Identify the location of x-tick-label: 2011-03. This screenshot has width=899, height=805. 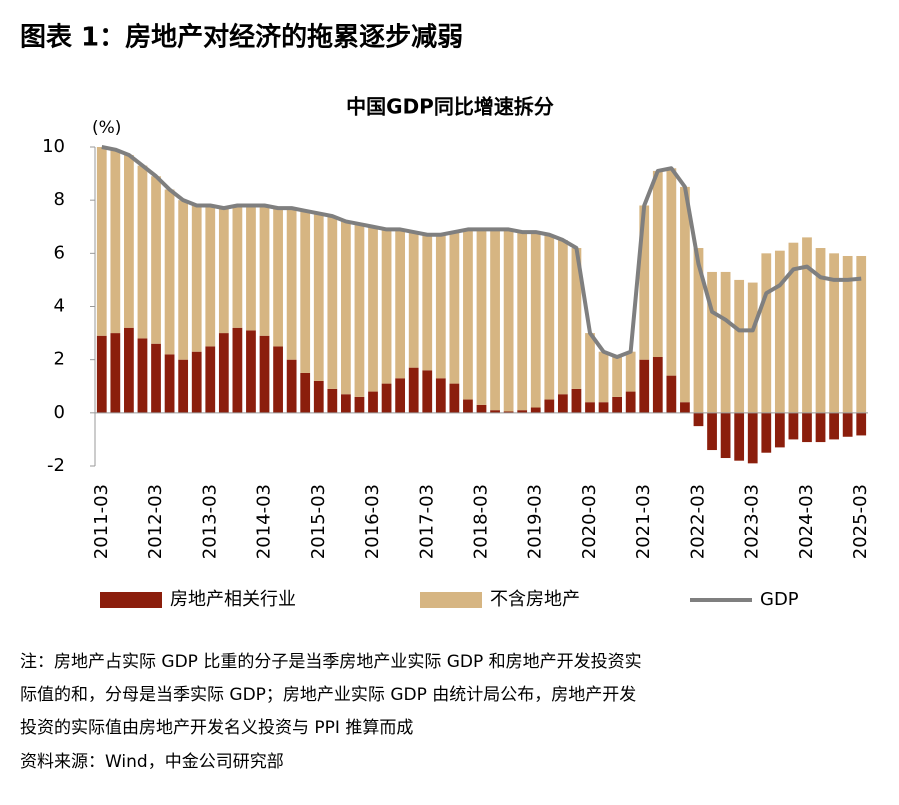
(101, 521).